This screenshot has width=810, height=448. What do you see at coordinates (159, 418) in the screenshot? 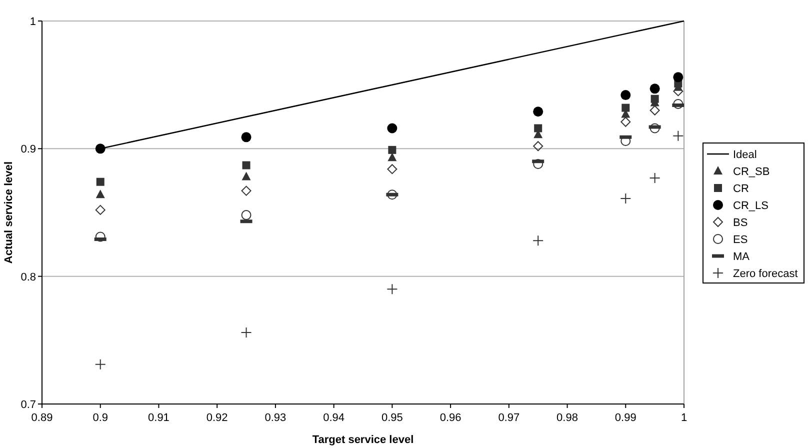
I see `x-tick-label: 0.91` at bounding box center [159, 418].